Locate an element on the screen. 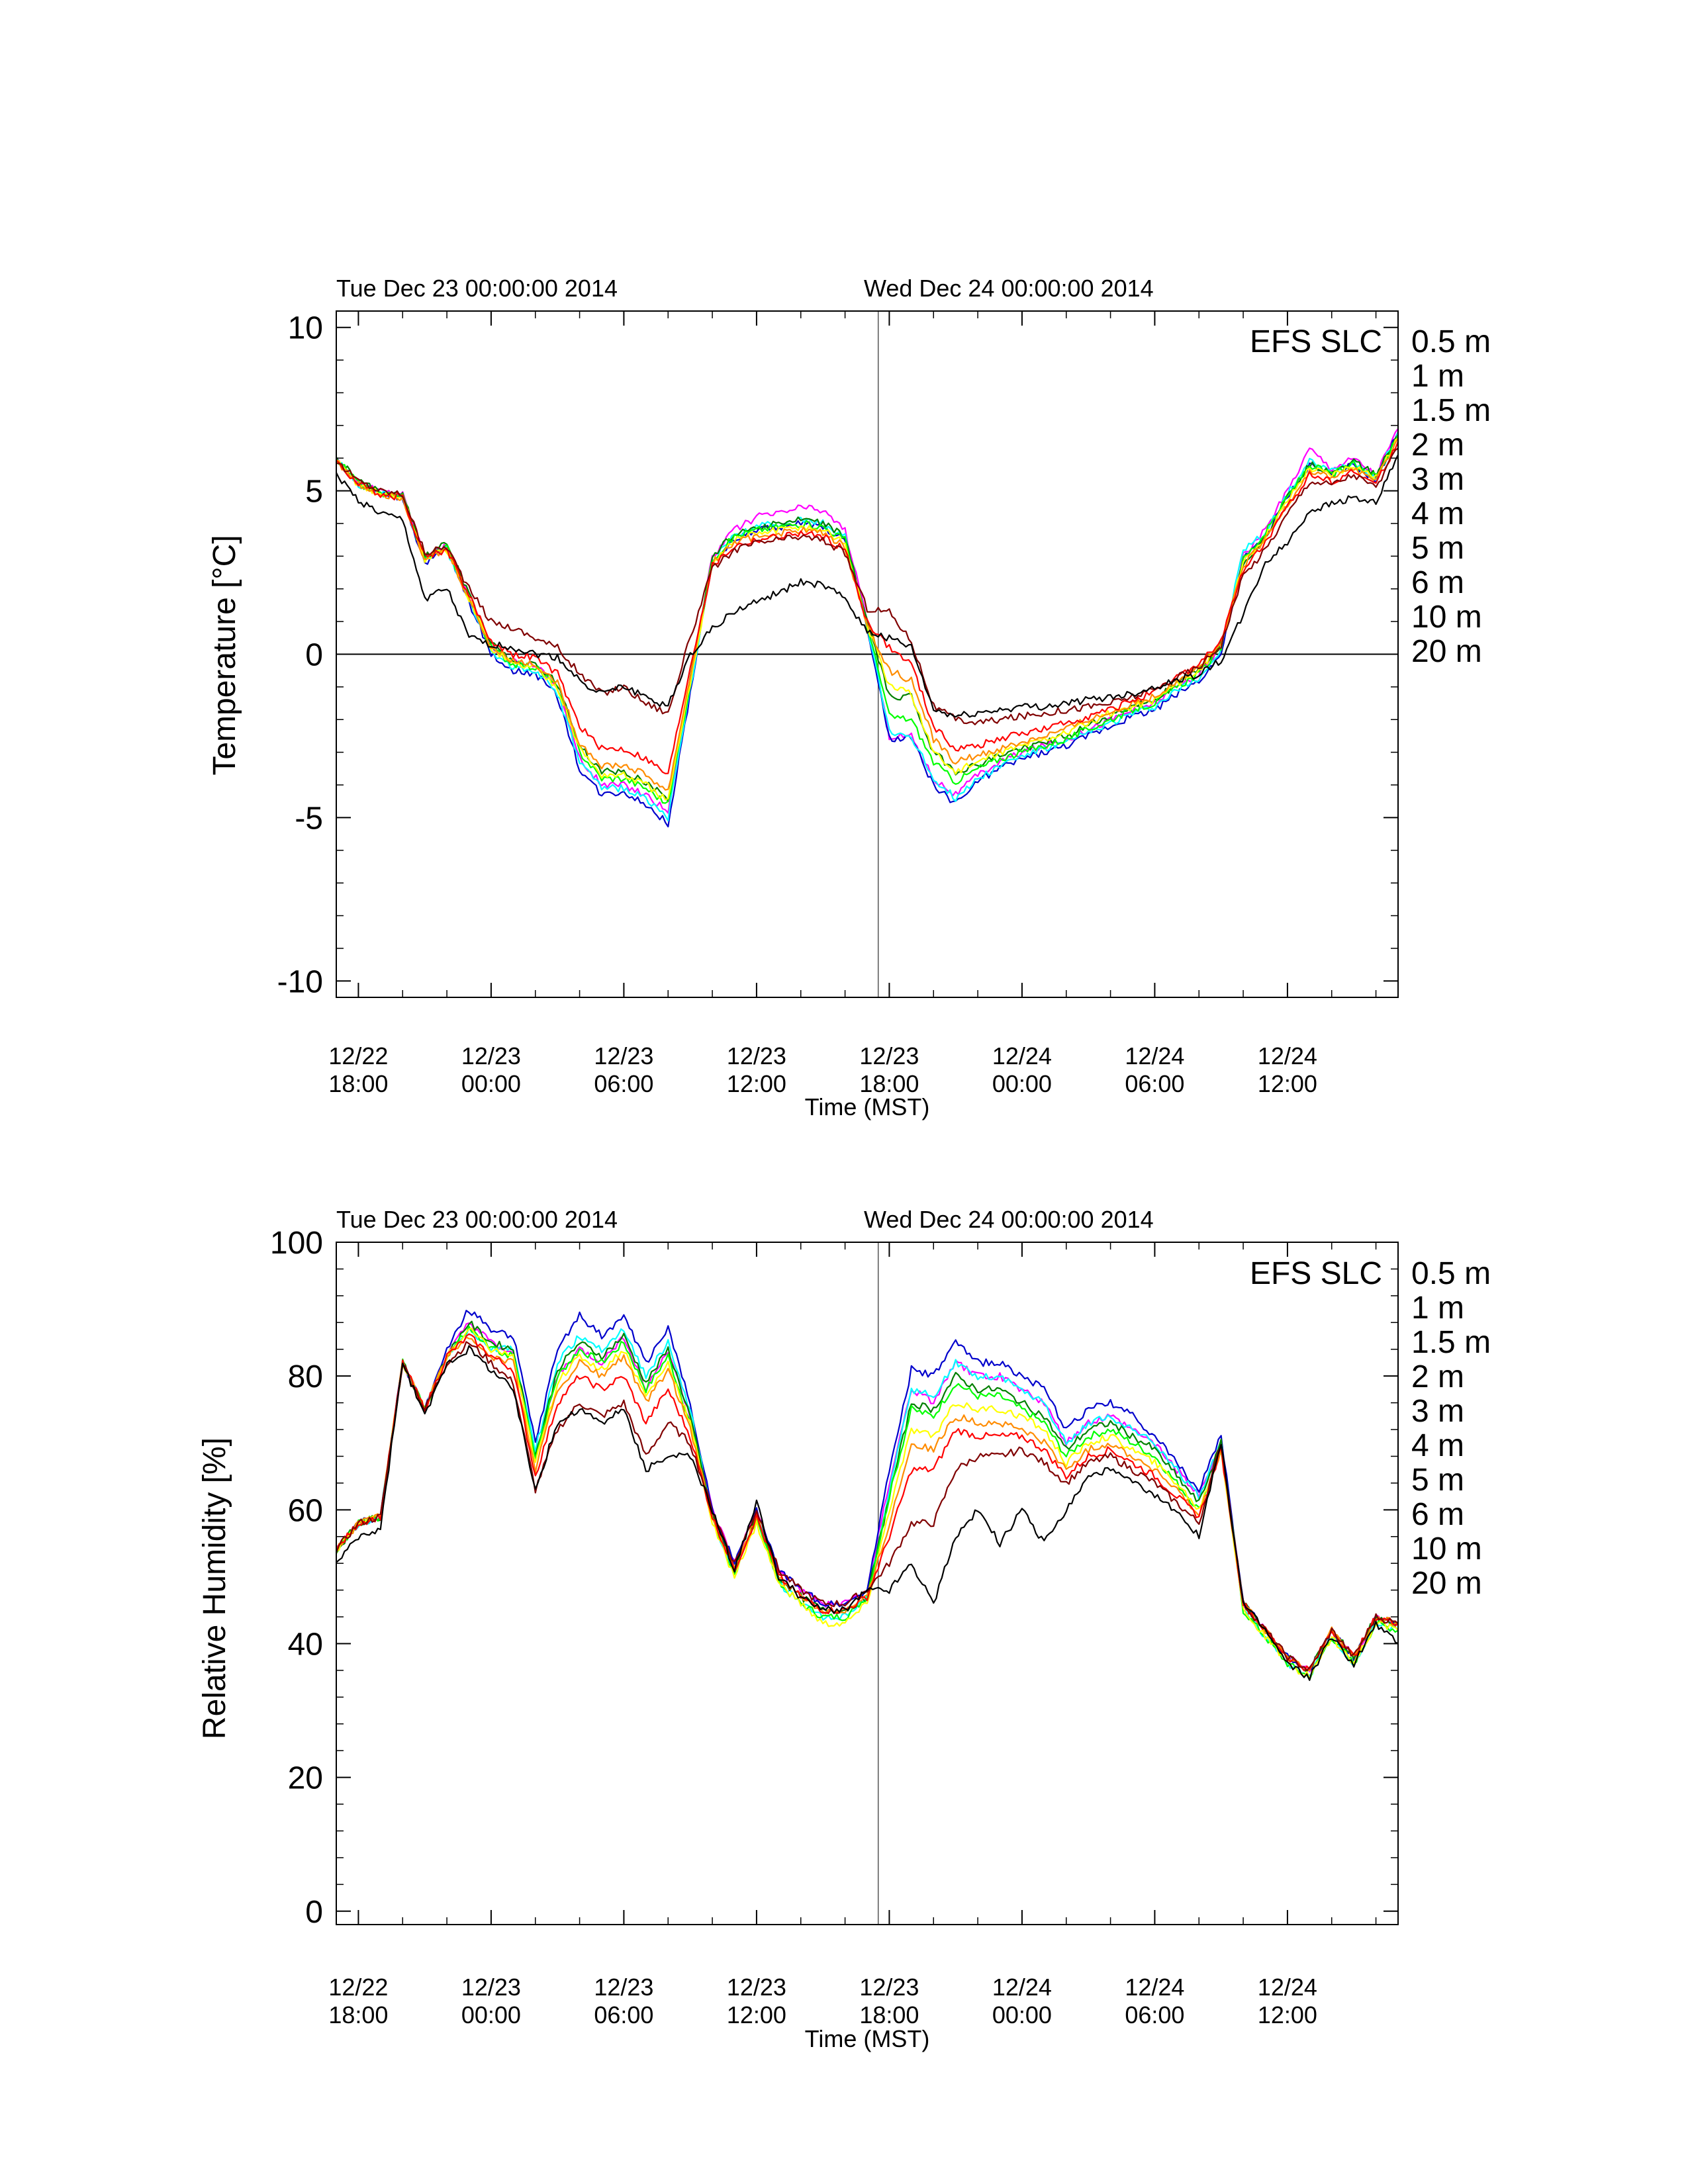  legend-1m: 1 m is located at coordinates (1437, 376).